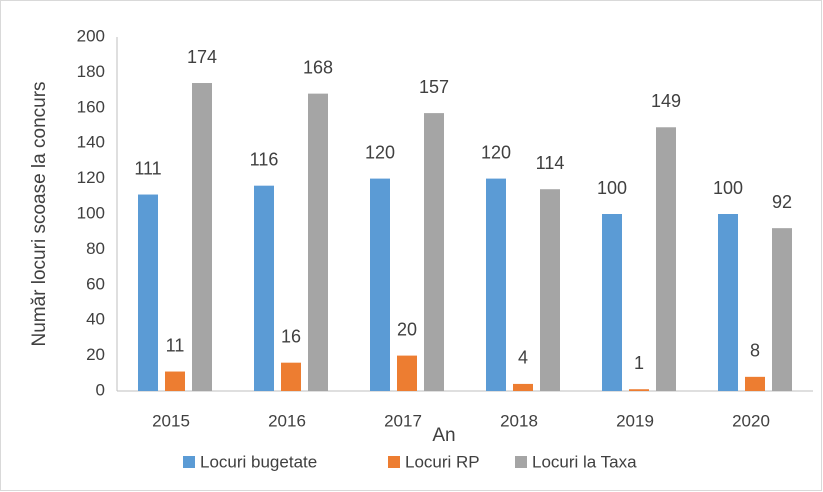  I want to click on x-tick-label: 2015, so click(171, 420).